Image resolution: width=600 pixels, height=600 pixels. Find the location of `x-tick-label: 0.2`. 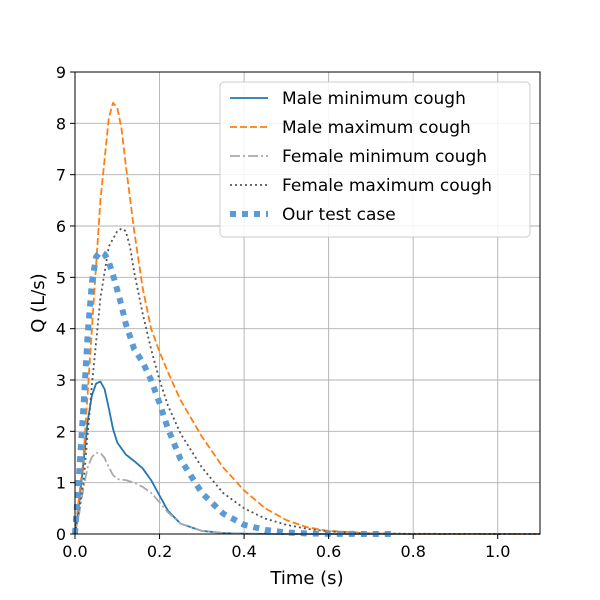

x-tick-label: 0.2 is located at coordinates (159, 551).